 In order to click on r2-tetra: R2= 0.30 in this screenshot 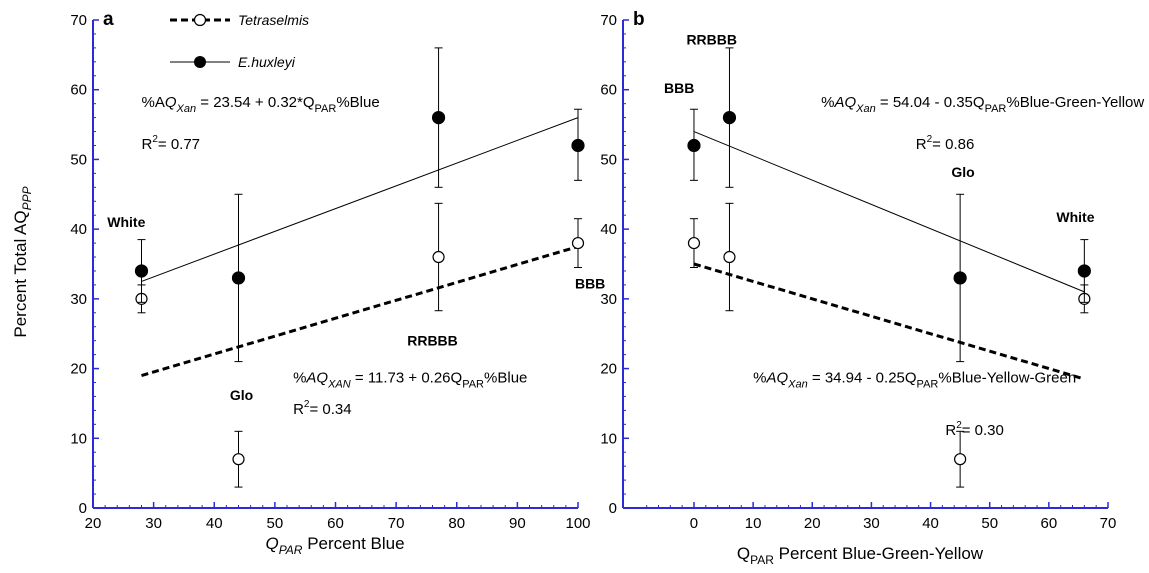, I will do `click(974, 429)`.